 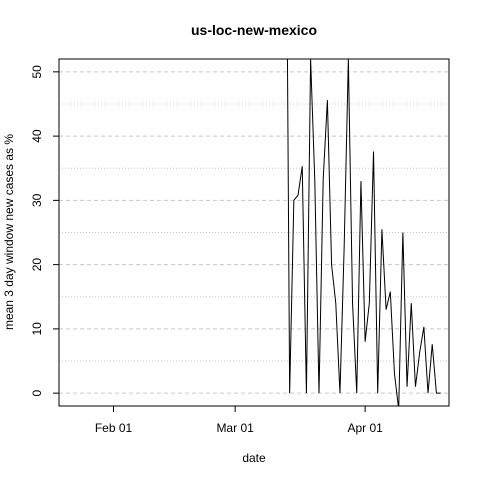 I want to click on y-axis-label: mean 3 day window new cases as %, so click(x=9, y=232).